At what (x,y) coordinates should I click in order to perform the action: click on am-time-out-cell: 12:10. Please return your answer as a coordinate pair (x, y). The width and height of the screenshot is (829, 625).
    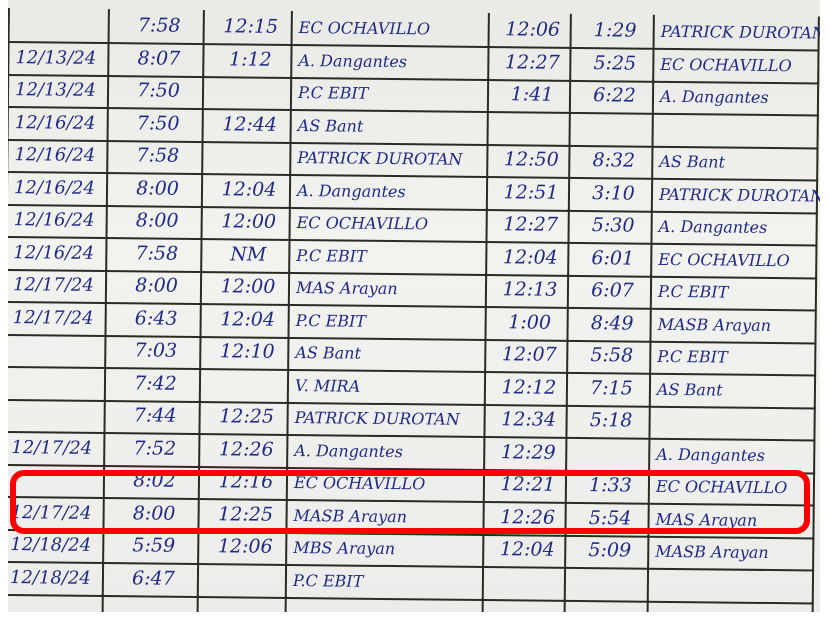
    Looking at the image, I should click on (243, 352).